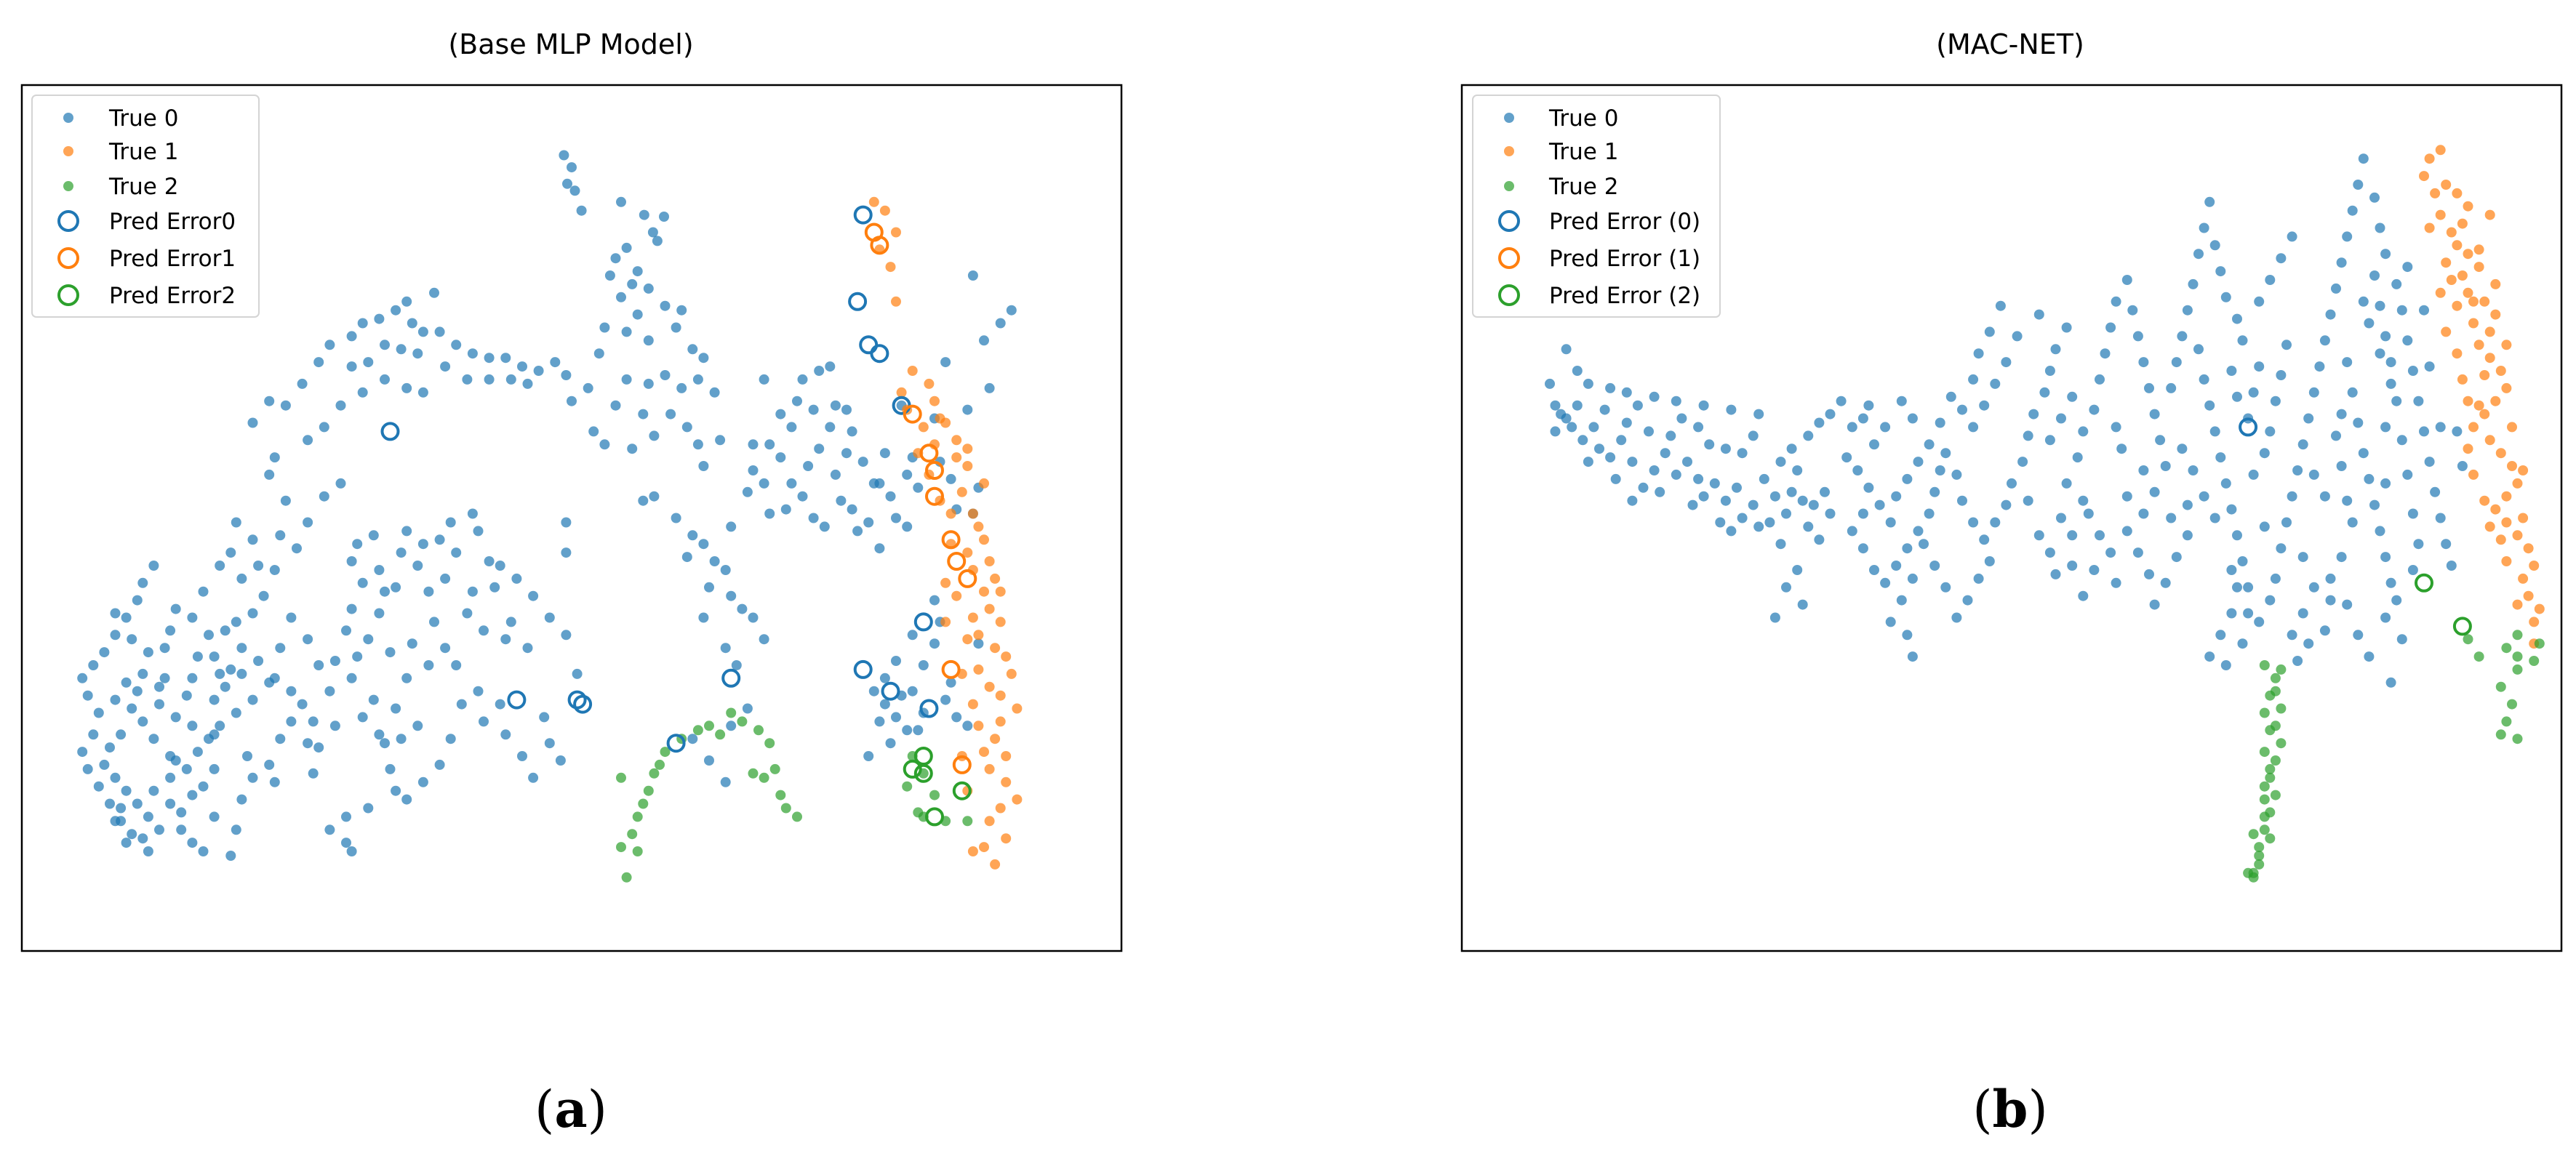 This screenshot has width=2576, height=1156. What do you see at coordinates (1596, 206) in the screenshot?
I see `panel-b-legend-box` at bounding box center [1596, 206].